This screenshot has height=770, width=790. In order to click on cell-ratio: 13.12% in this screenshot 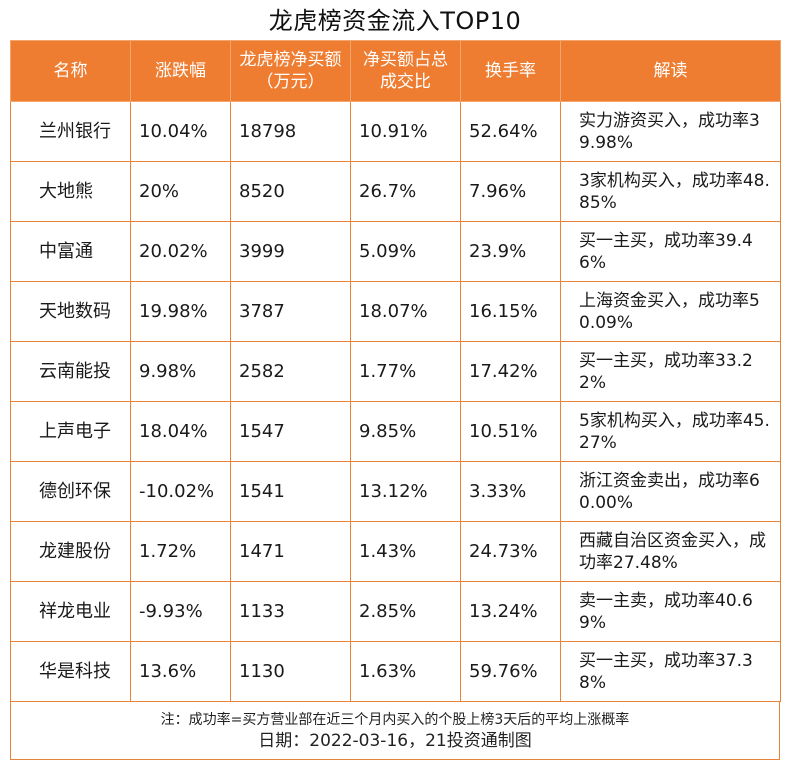, I will do `click(405, 491)`.